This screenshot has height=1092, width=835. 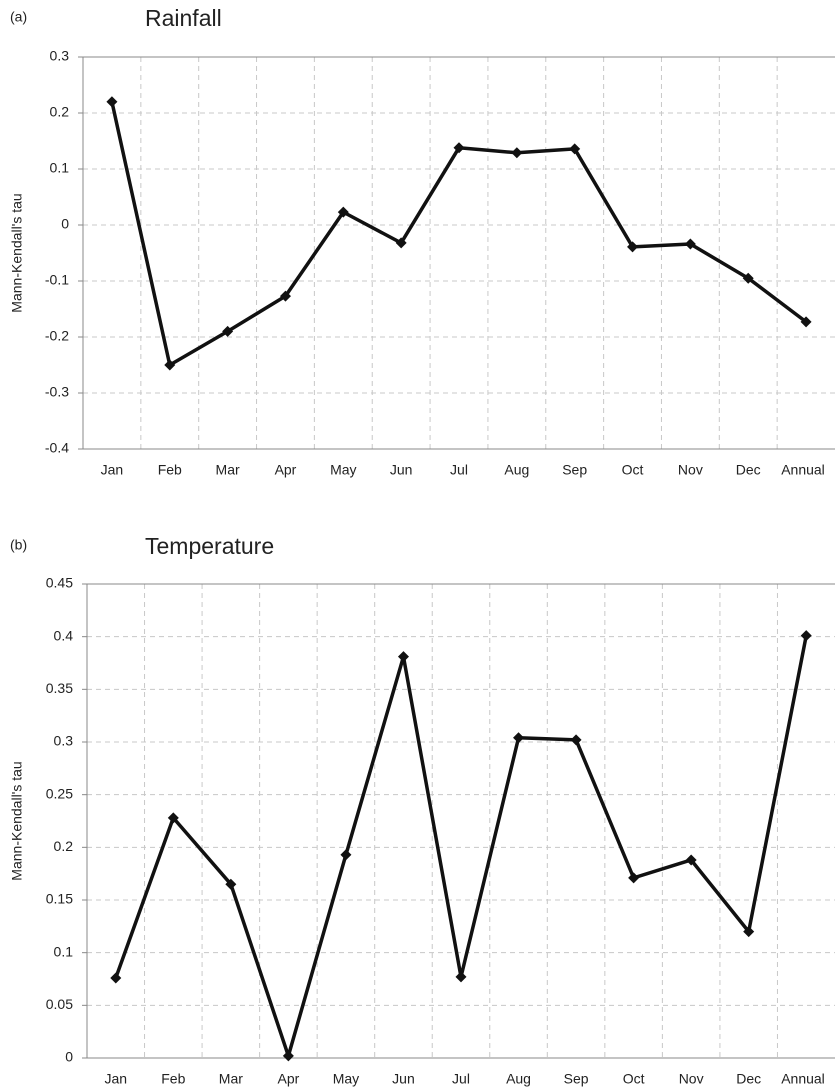 What do you see at coordinates (57, 280) in the screenshot?
I see `y-tick-label: -0.1` at bounding box center [57, 280].